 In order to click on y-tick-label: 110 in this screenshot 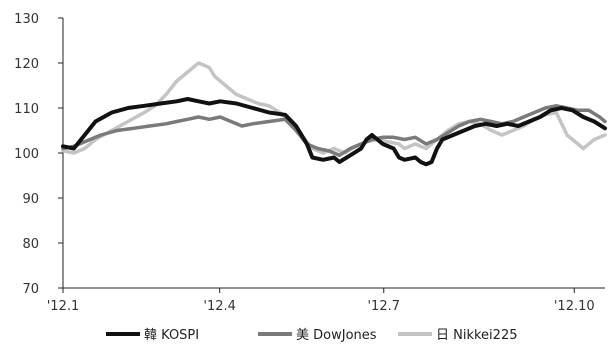, I will do `click(26, 109)`.